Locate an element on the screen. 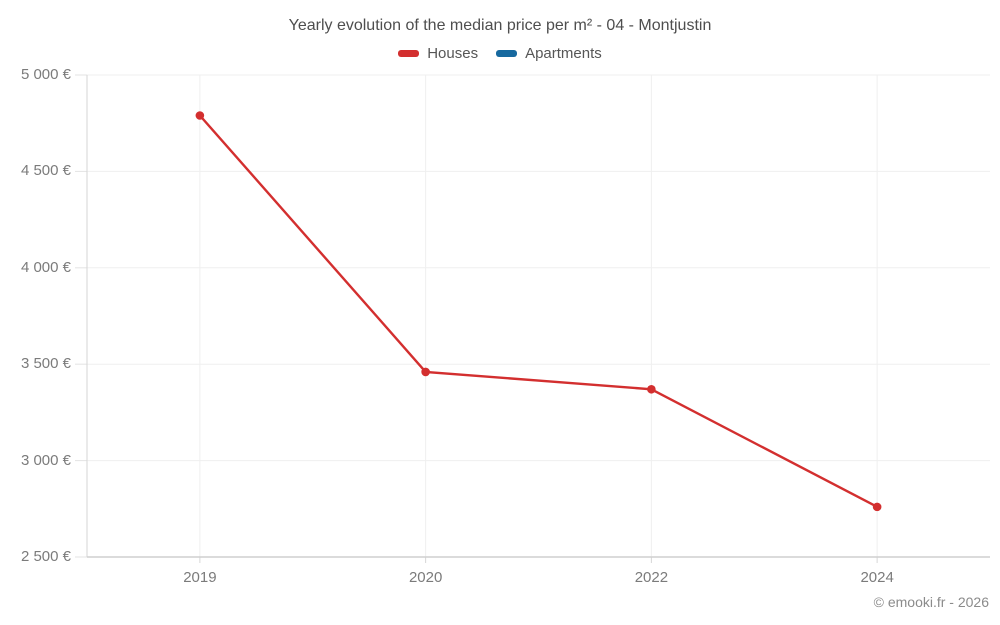  legend-swatch-houses is located at coordinates (409, 53).